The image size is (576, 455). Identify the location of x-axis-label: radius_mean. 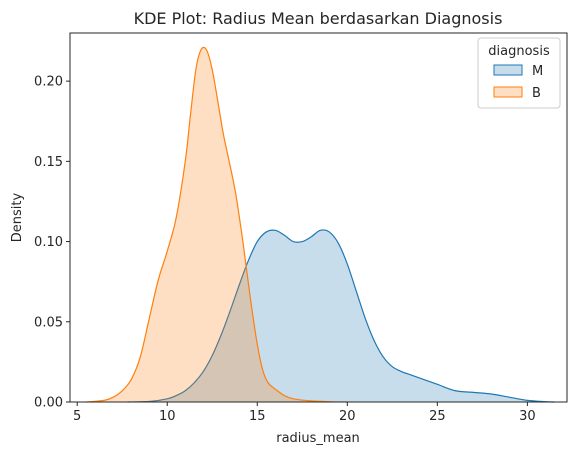
(318, 438).